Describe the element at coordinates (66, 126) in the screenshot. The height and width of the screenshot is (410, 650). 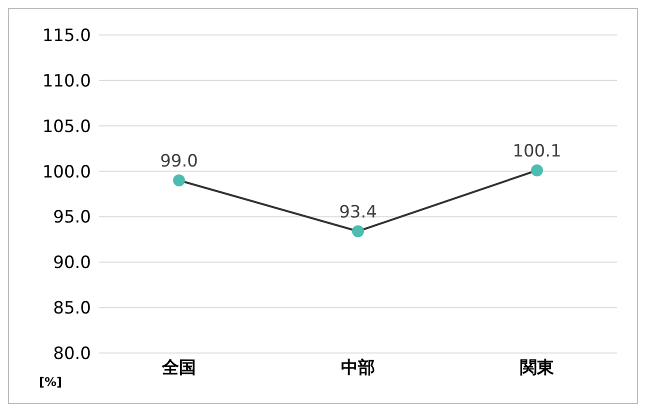
I see `y-tick-label: 105.0` at that location.